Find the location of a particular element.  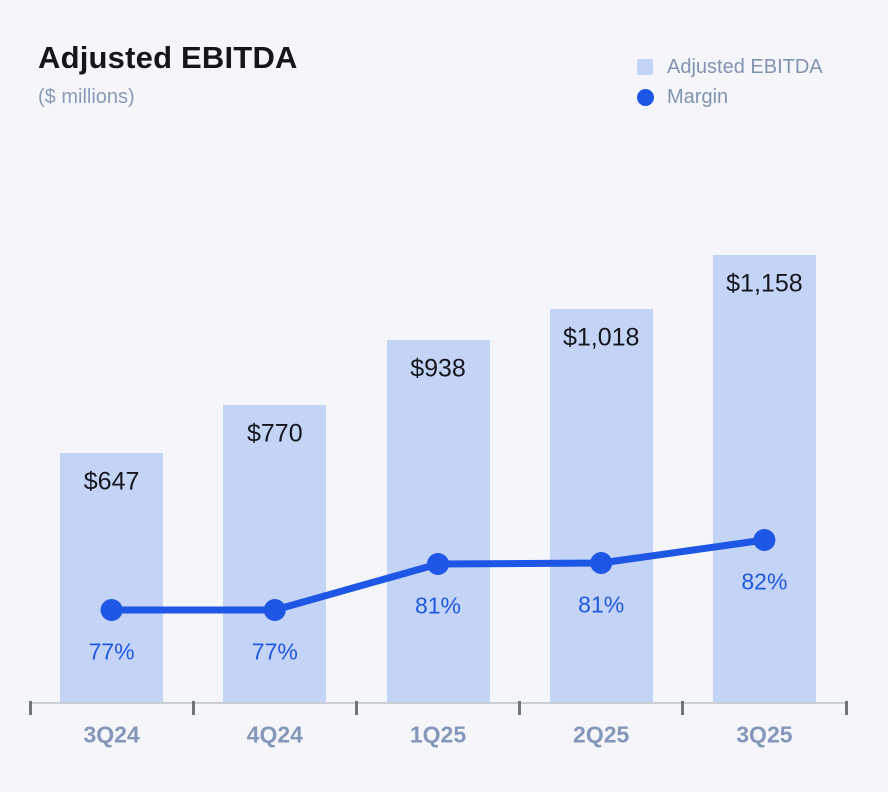

x-axis-label-1q25: 1Q25 is located at coordinates (438, 734).